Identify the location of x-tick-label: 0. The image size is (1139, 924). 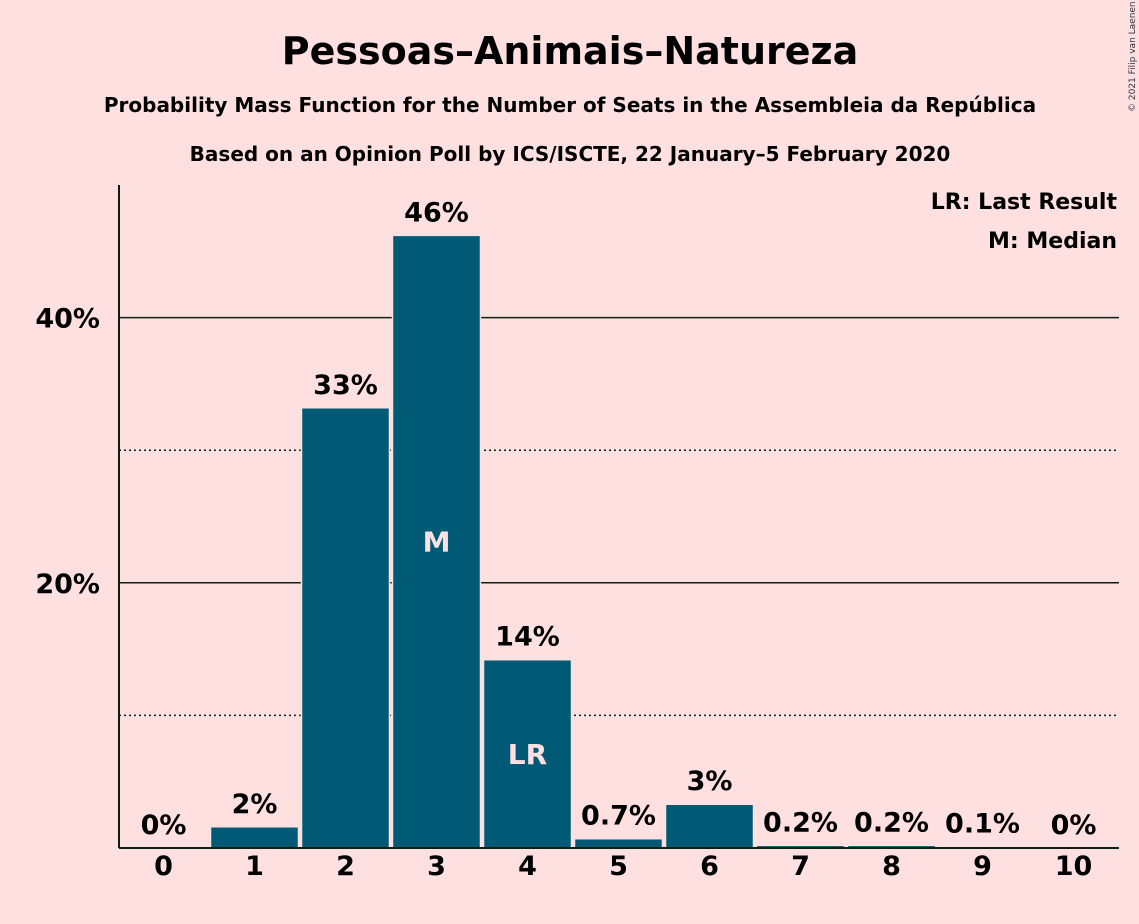
(163, 866).